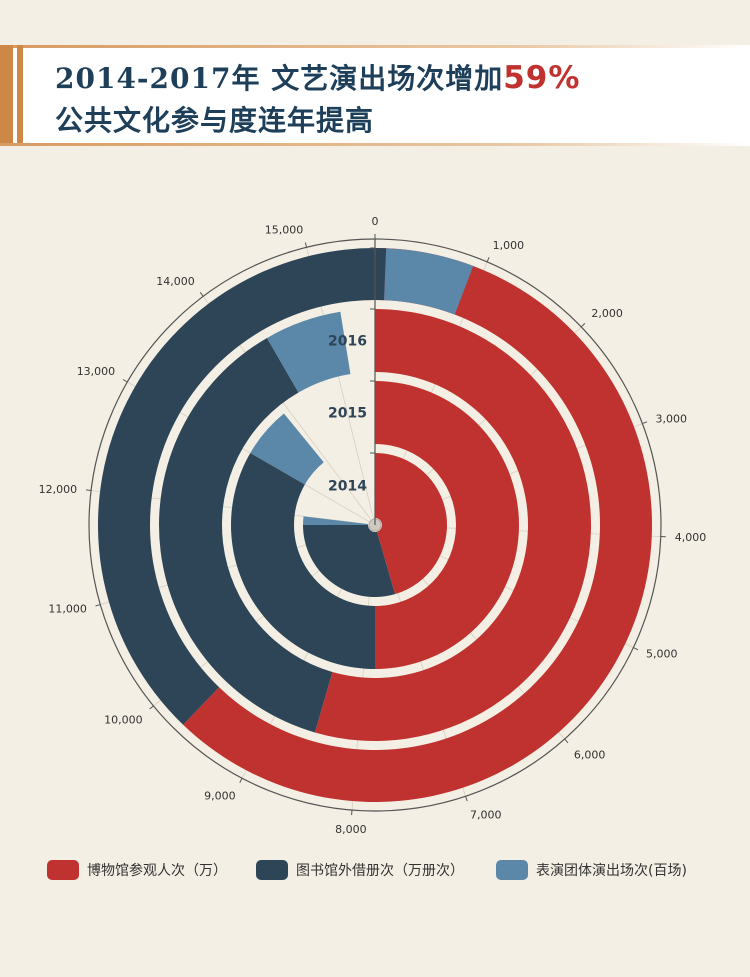 The width and height of the screenshot is (750, 977). I want to click on radius-label-2017: 2017, so click(347, 275).